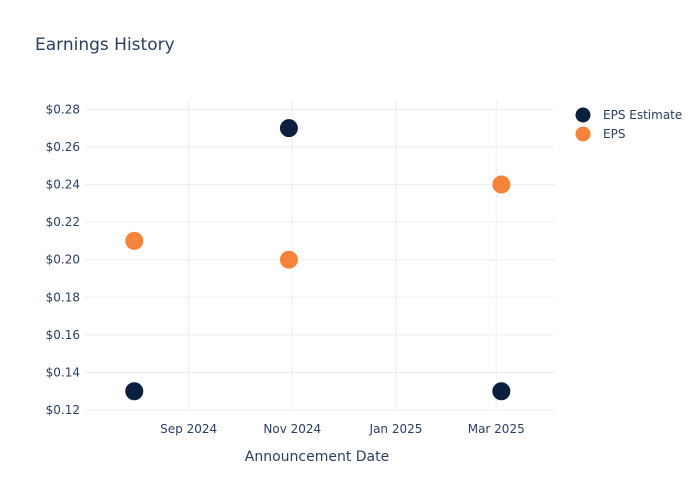 The image size is (700, 504). What do you see at coordinates (642, 115) in the screenshot?
I see `legend-label-eps-estimate: EPS Estimate` at bounding box center [642, 115].